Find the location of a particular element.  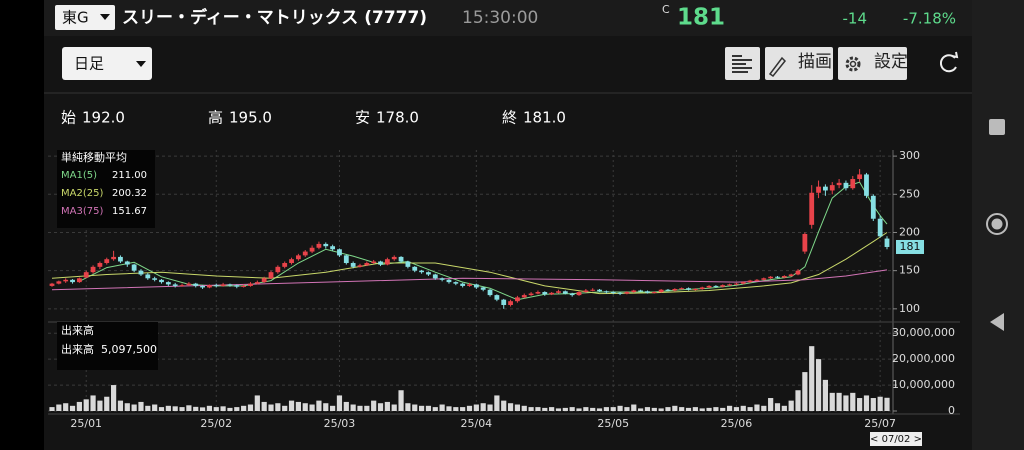

stock-name: スリー・ディー・マトリックス (7777) is located at coordinates (274, 17).